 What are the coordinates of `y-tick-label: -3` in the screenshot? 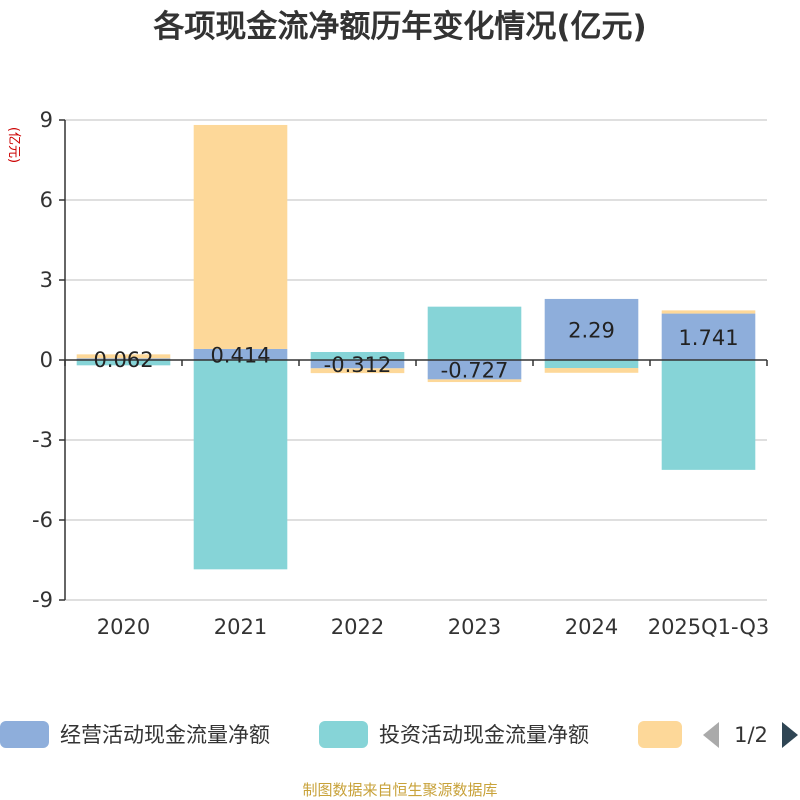 It's located at (42, 440).